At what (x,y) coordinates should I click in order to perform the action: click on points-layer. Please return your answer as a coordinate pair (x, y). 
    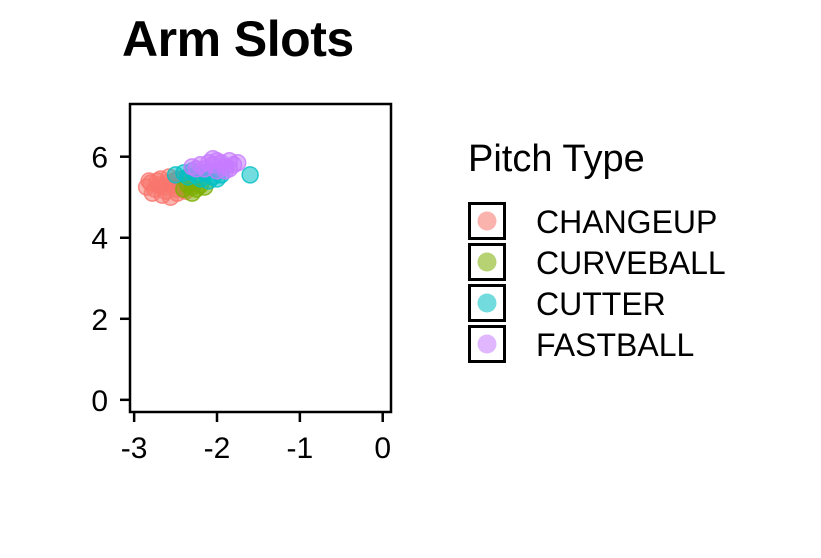
    Looking at the image, I should click on (198, 177).